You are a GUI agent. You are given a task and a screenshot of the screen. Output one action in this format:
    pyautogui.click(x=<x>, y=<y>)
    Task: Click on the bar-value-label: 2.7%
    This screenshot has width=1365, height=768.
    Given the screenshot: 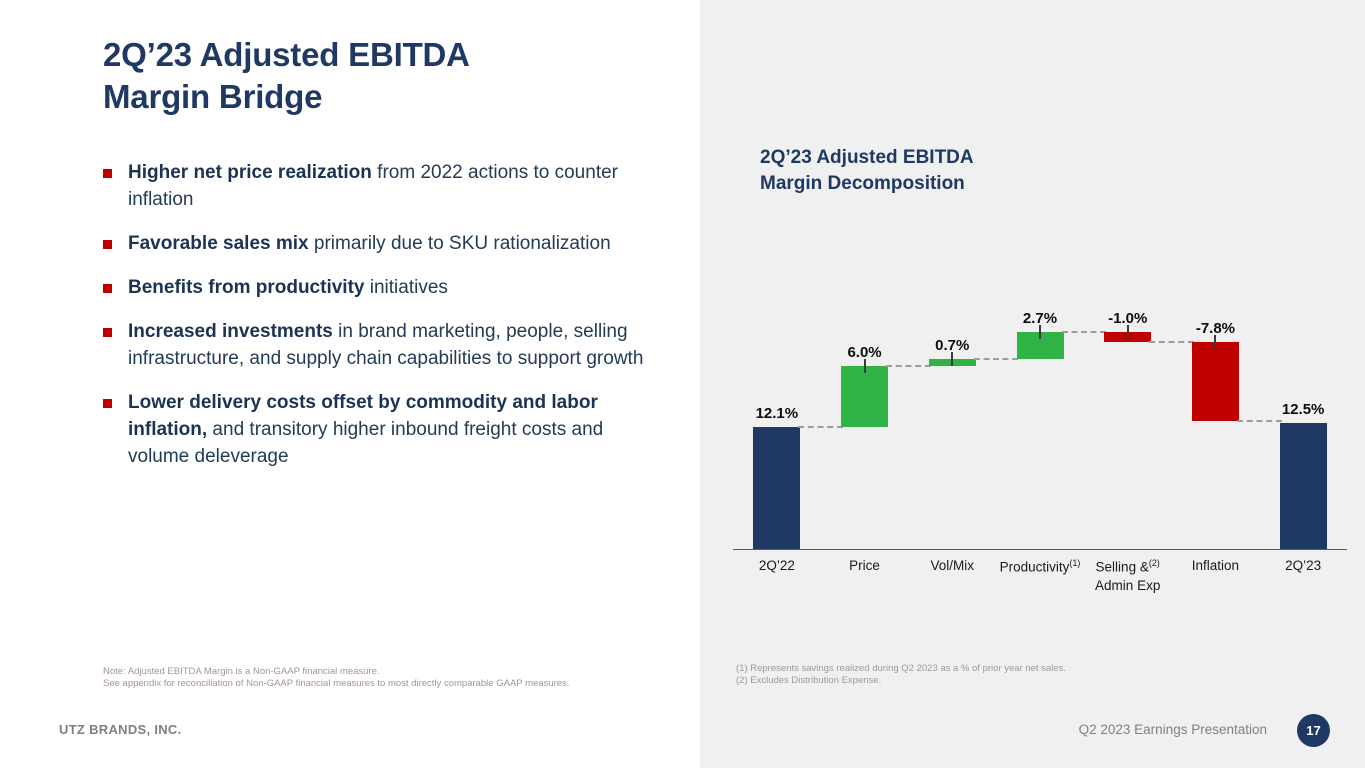 What is the action you would take?
    pyautogui.click(x=1040, y=318)
    